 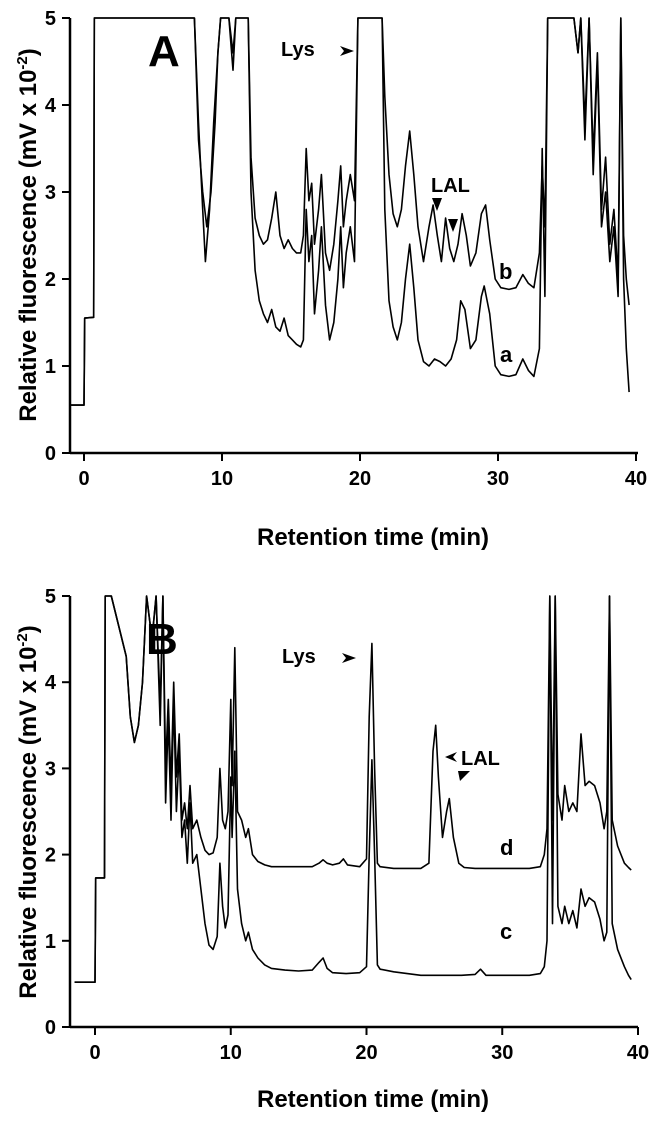 I want to click on panel-a-y-tick-label: 1, so click(x=50, y=367).